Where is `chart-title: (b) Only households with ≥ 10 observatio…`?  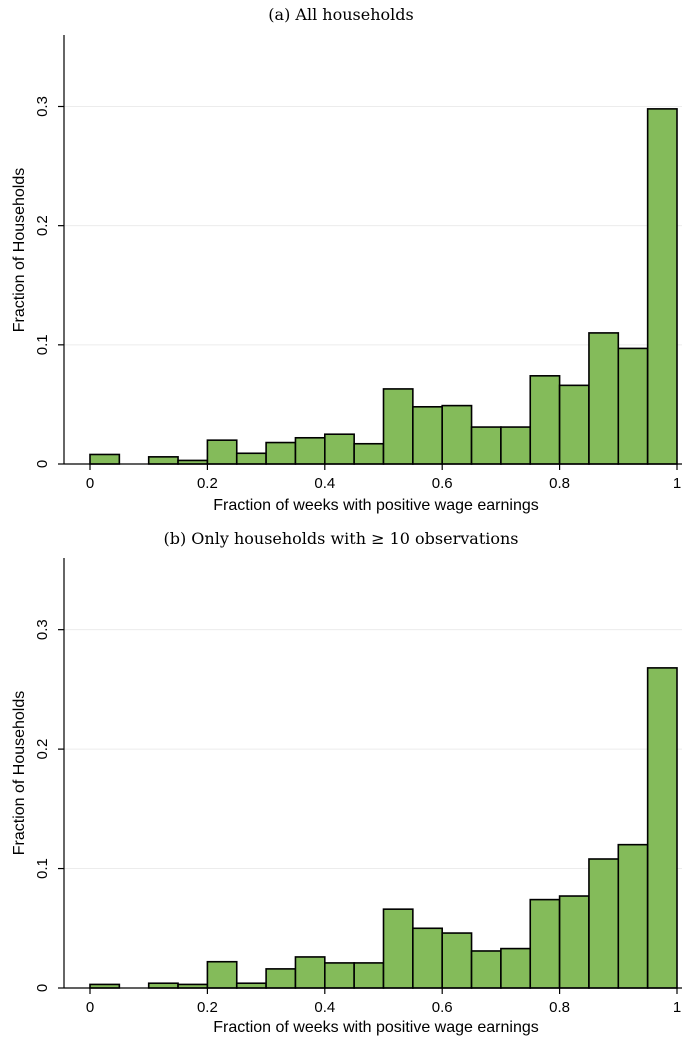
chart-title: (b) Only households with ≥ 10 observatio… is located at coordinates (340, 538).